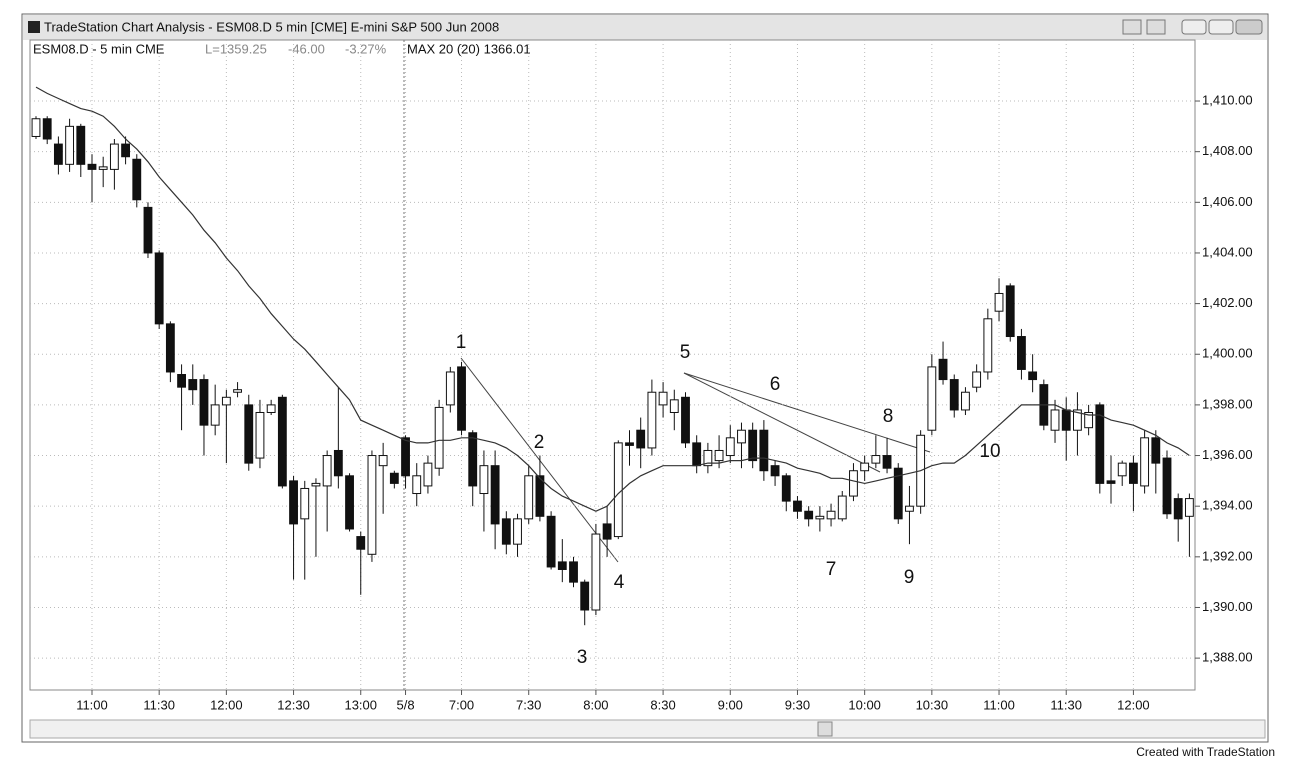  What do you see at coordinates (528, 704) in the screenshot?
I see `x-tick-label: 7:30` at bounding box center [528, 704].